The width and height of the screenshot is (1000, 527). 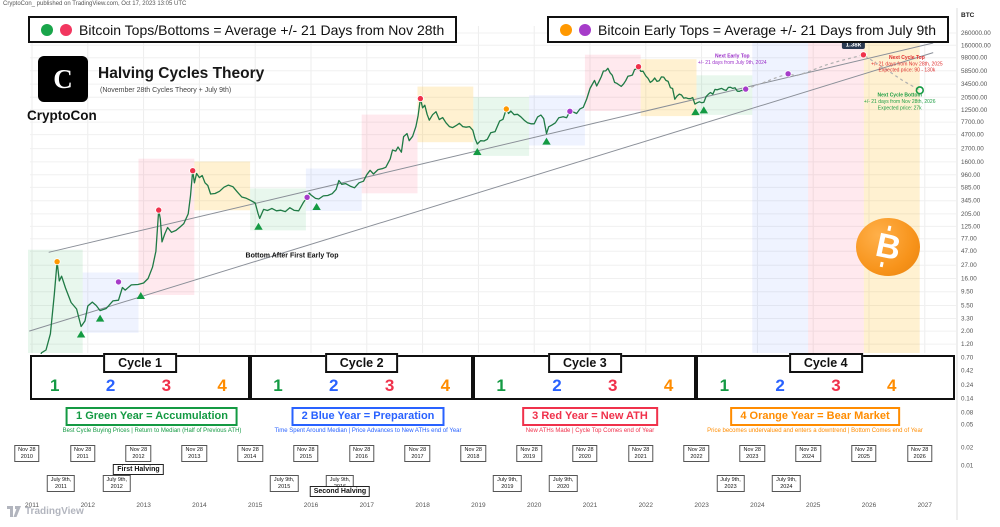 What do you see at coordinates (66, 29) in the screenshot?
I see `red-top-dot-icon` at bounding box center [66, 29].